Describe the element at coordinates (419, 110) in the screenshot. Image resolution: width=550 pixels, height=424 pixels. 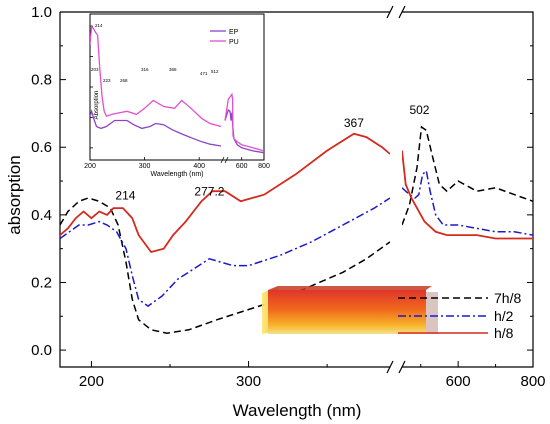
I see `peak-annotation: 502` at that location.